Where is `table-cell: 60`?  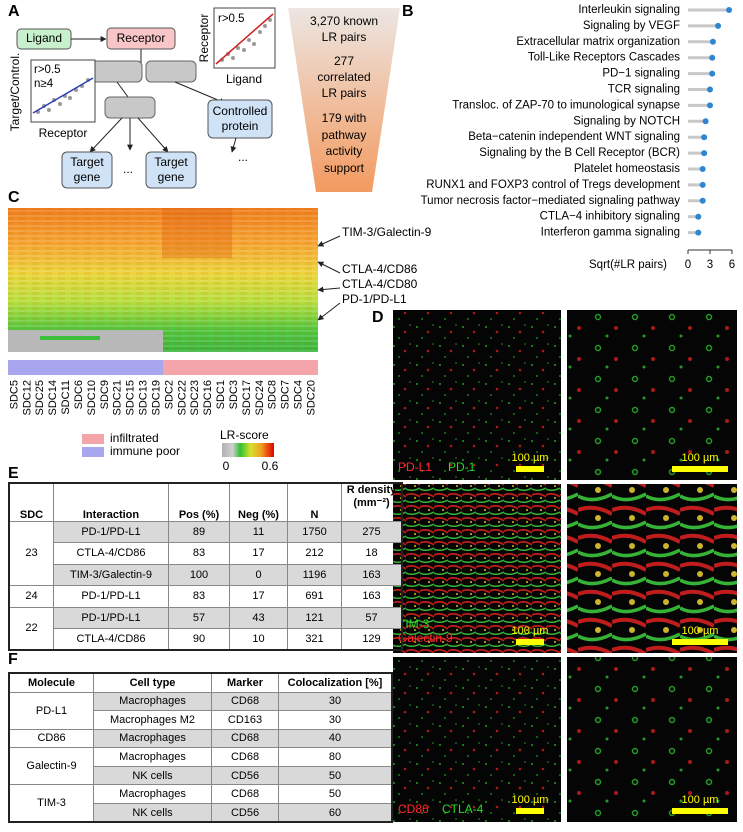 table-cell: 60 is located at coordinates (335, 813).